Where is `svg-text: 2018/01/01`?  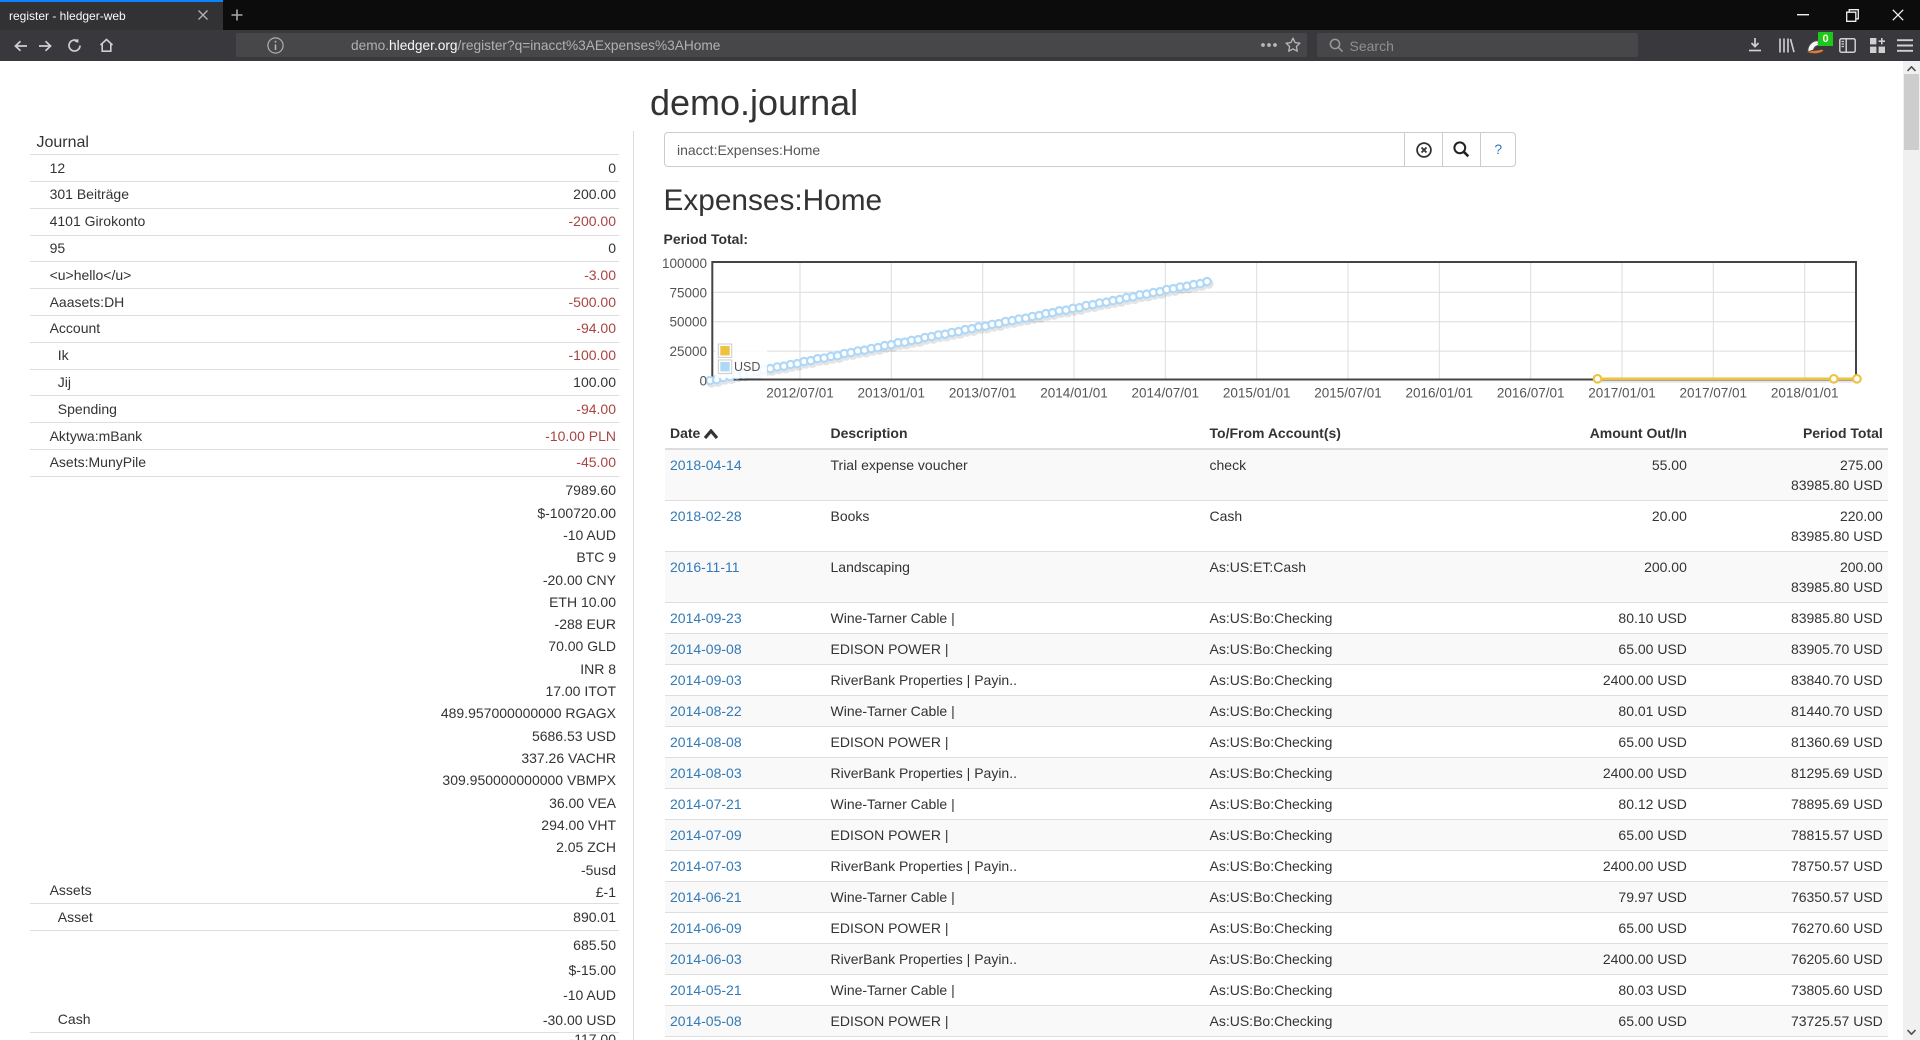 svg-text: 2018/01/01 is located at coordinates (1805, 393).